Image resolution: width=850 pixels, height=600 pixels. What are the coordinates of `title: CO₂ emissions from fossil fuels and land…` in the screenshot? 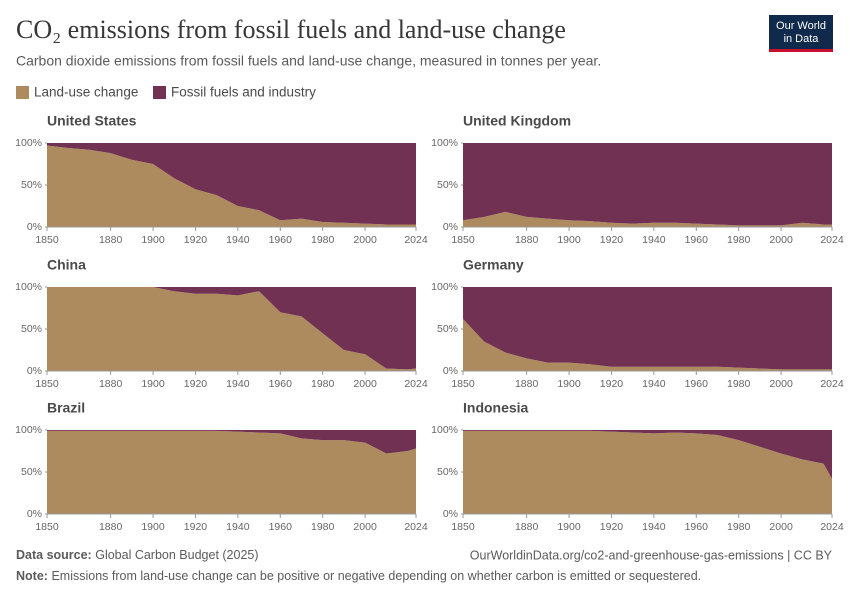 It's located at (291, 29).